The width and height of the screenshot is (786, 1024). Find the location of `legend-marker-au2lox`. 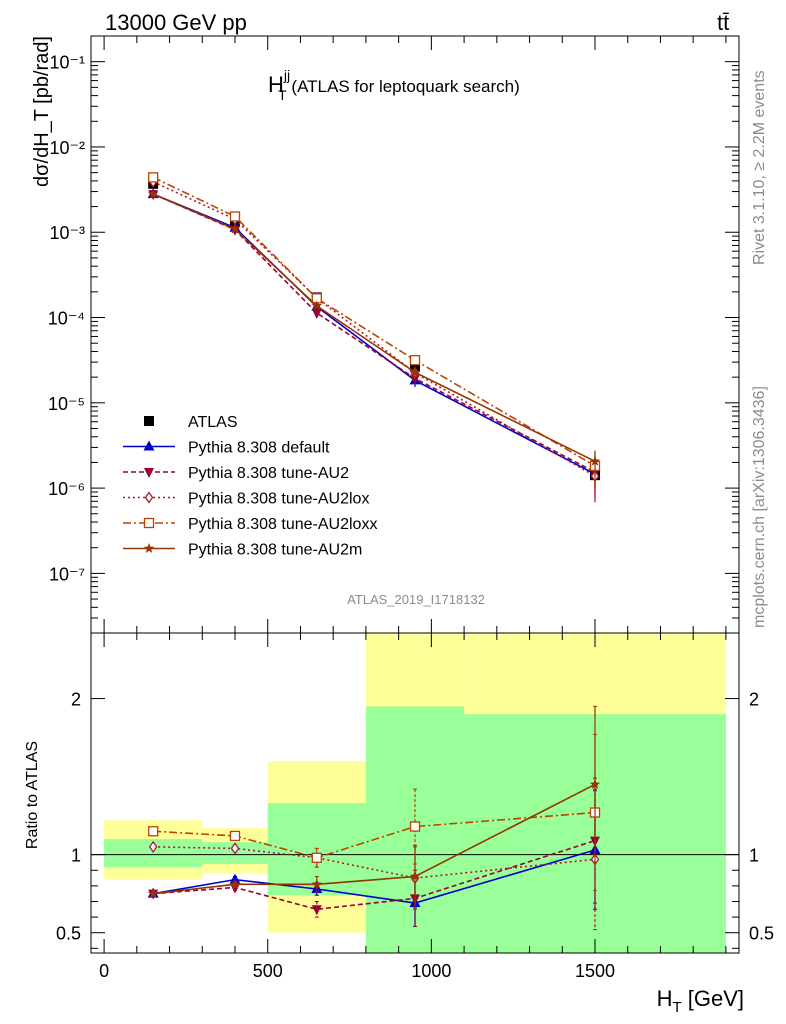

legend-marker-au2lox is located at coordinates (149, 497).